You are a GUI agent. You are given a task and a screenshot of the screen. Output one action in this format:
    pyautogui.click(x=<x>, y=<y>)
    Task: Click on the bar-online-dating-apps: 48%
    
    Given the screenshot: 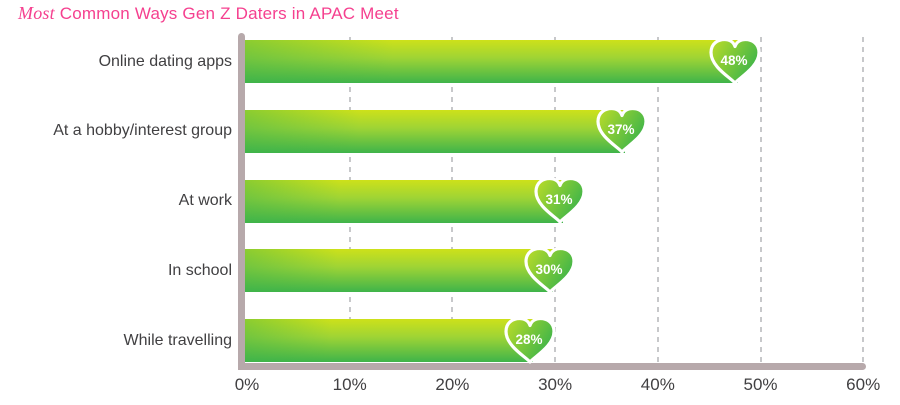 What is the action you would take?
    pyautogui.click(x=503, y=61)
    